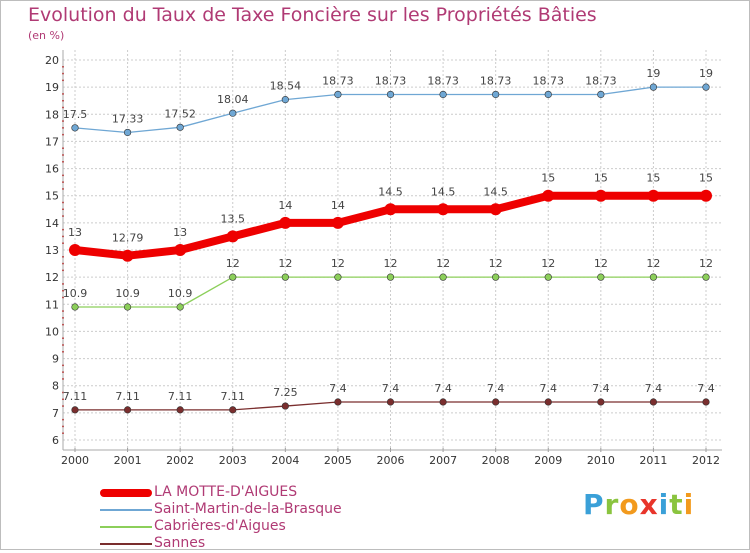  What do you see at coordinates (75, 114) in the screenshot?
I see `data-label: 17.5` at bounding box center [75, 114].